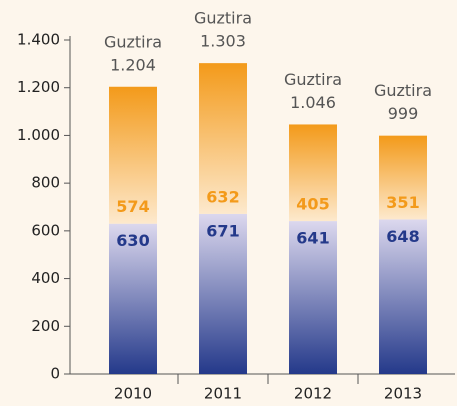 The height and width of the screenshot is (406, 457). I want to click on x-tick-label: 2013, so click(403, 394).